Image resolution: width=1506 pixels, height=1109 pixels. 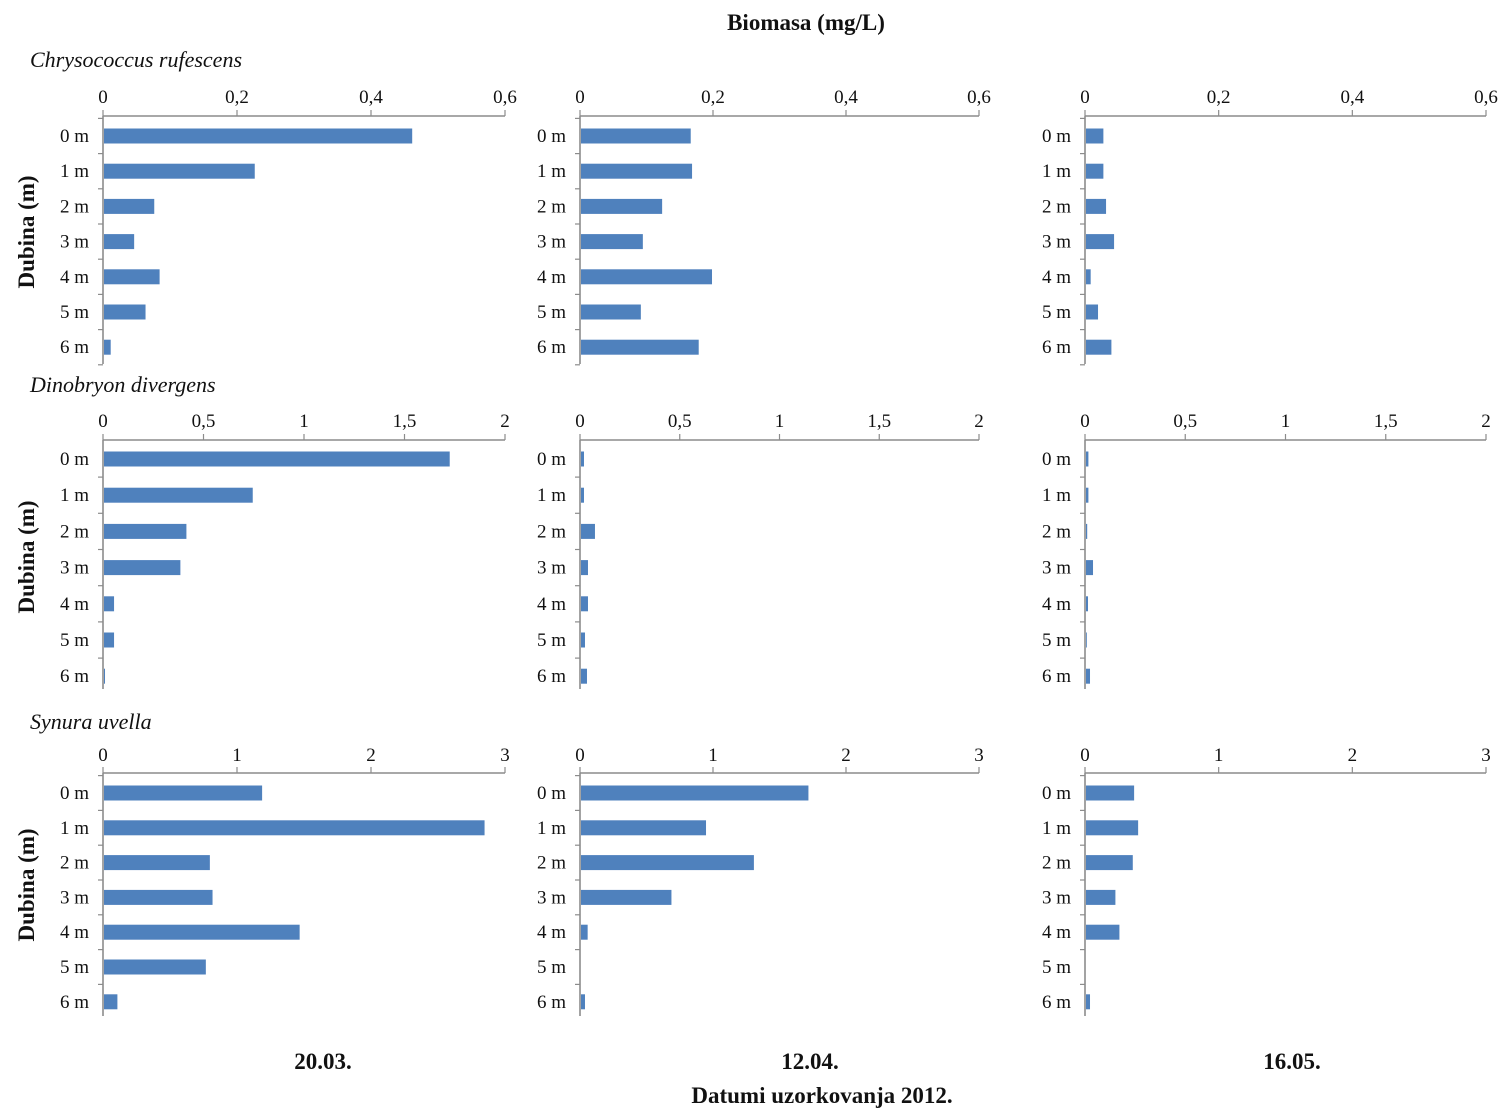 I want to click on x-axis-title: Datumi uzorkovanja 2012., so click(x=821, y=1095).